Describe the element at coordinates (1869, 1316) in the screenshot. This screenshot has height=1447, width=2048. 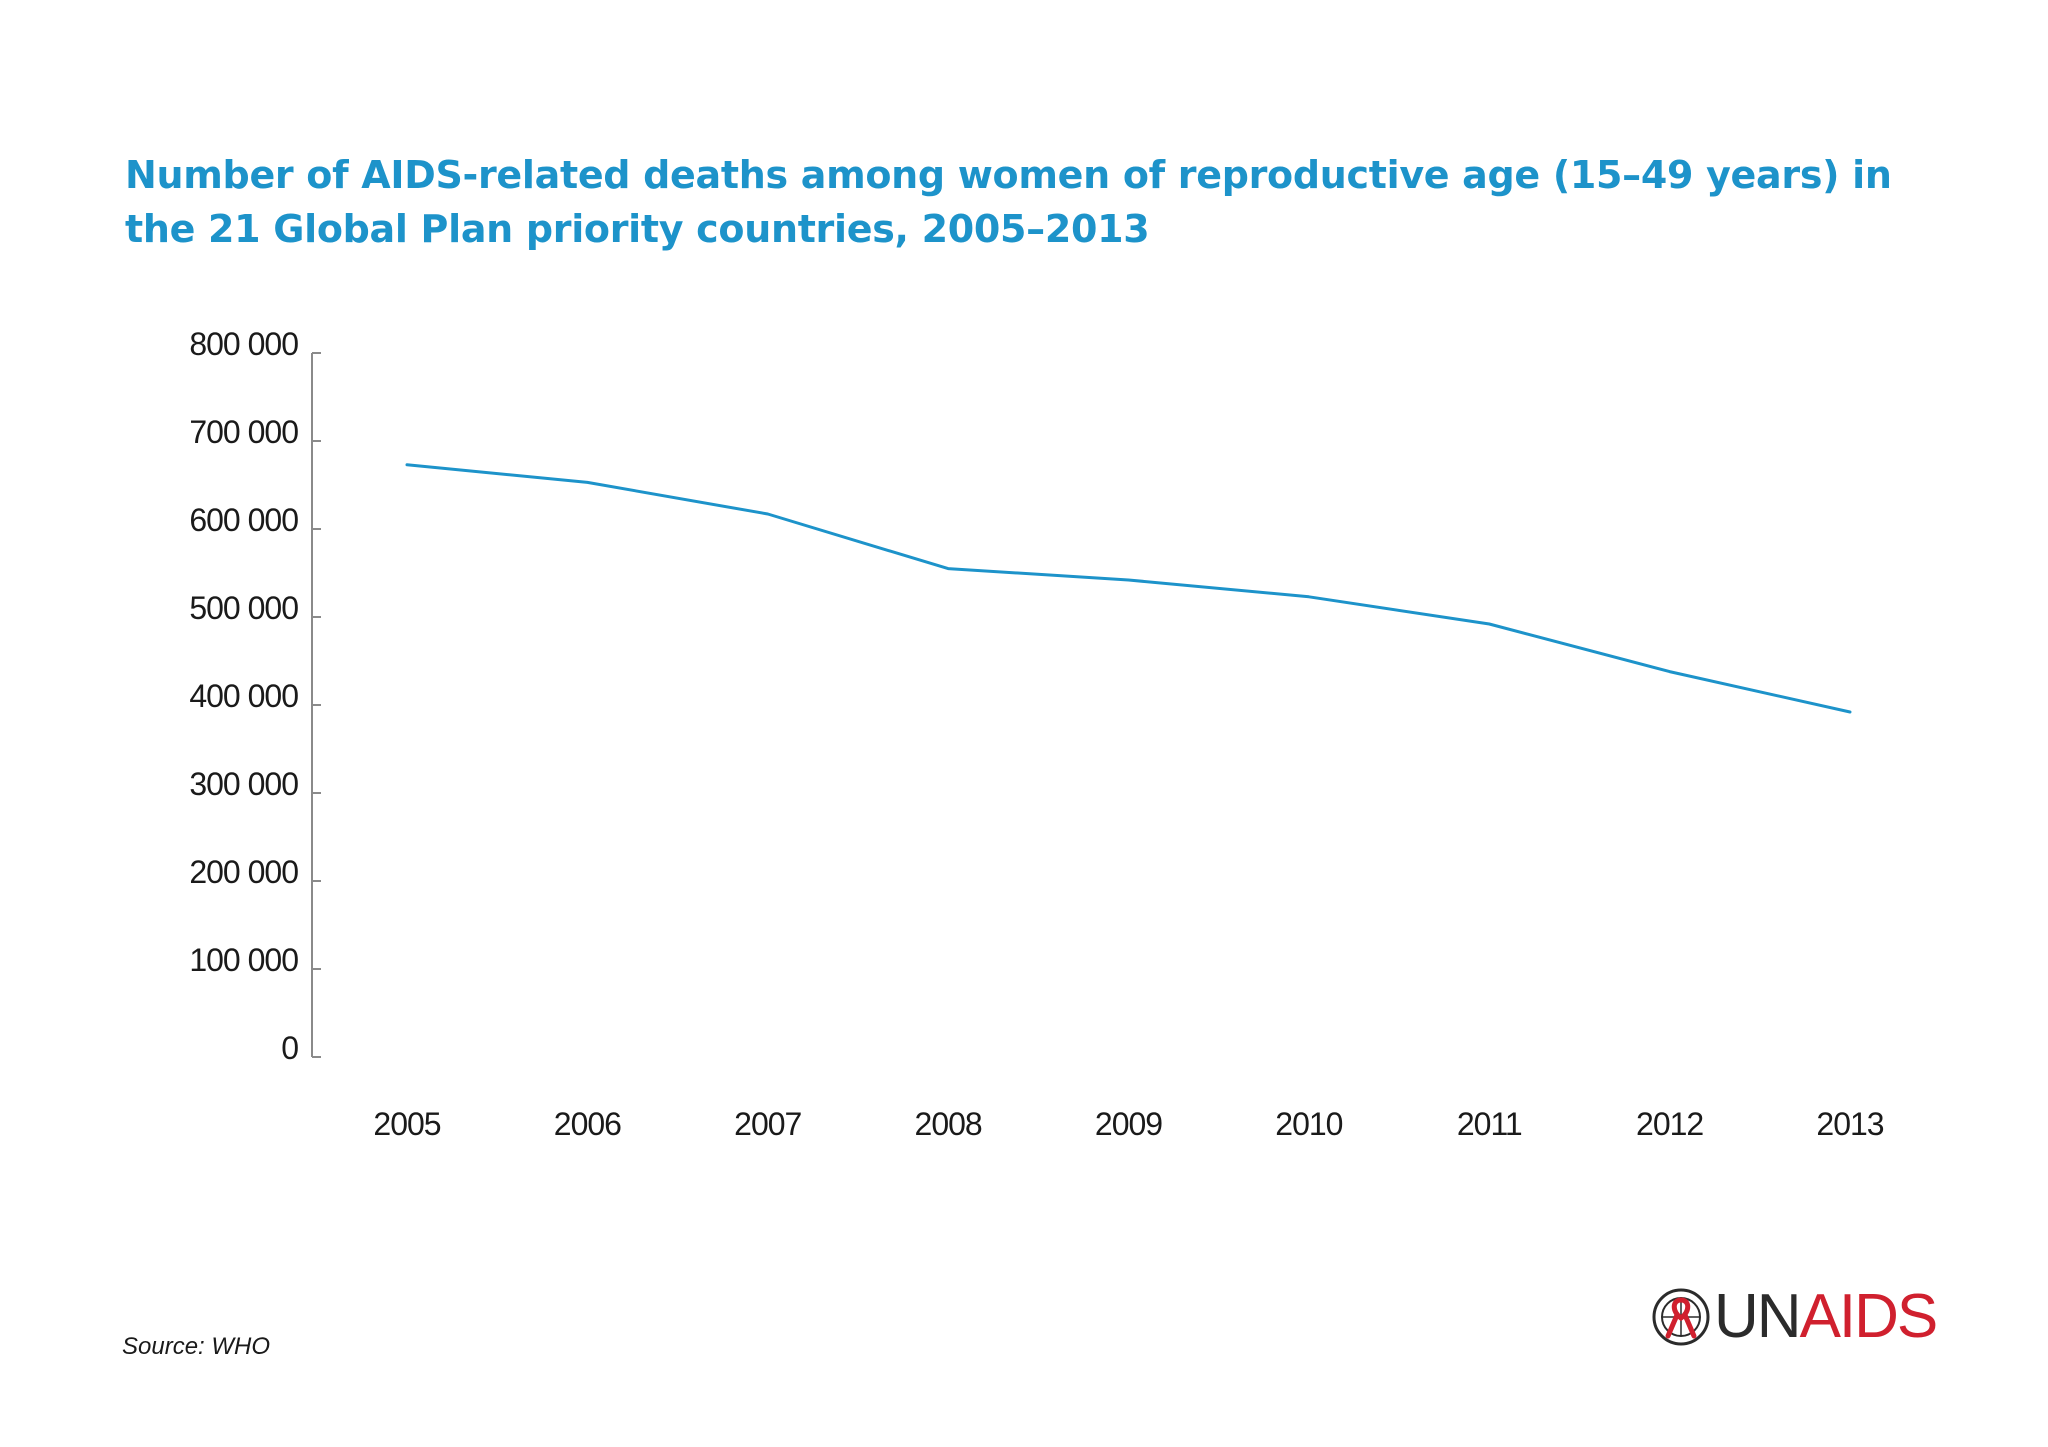
I see `logo-text-aids: AIDS` at that location.